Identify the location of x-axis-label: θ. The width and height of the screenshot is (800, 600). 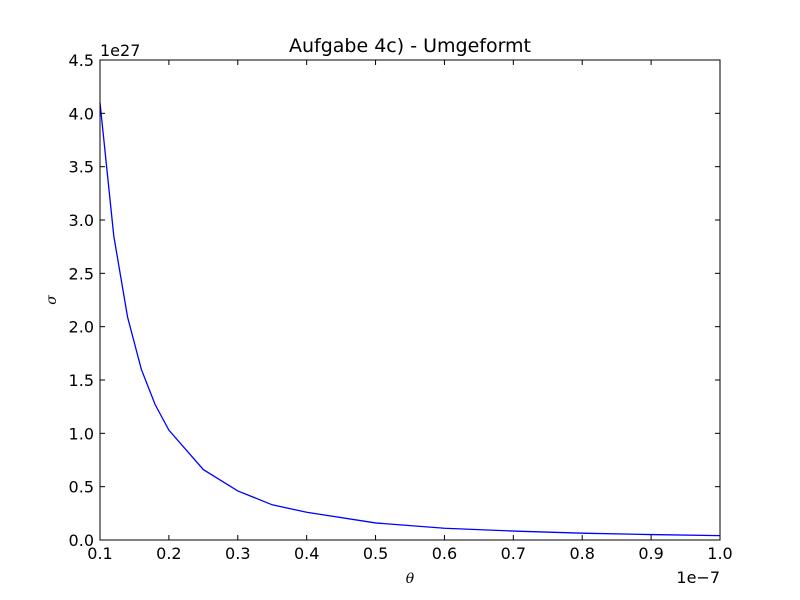
(410, 579).